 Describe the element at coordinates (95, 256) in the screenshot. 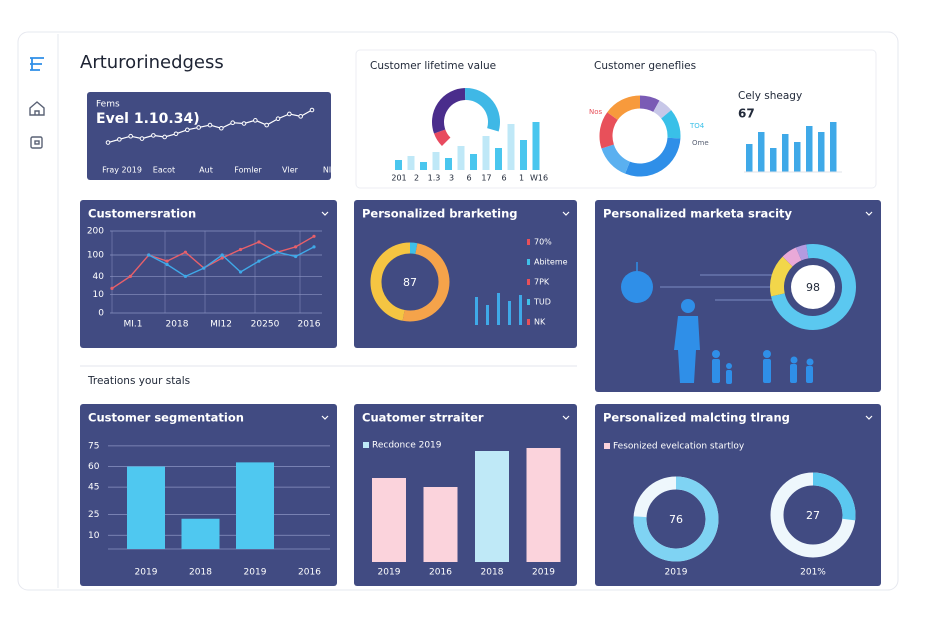

I see `y-tick-label: 100` at that location.